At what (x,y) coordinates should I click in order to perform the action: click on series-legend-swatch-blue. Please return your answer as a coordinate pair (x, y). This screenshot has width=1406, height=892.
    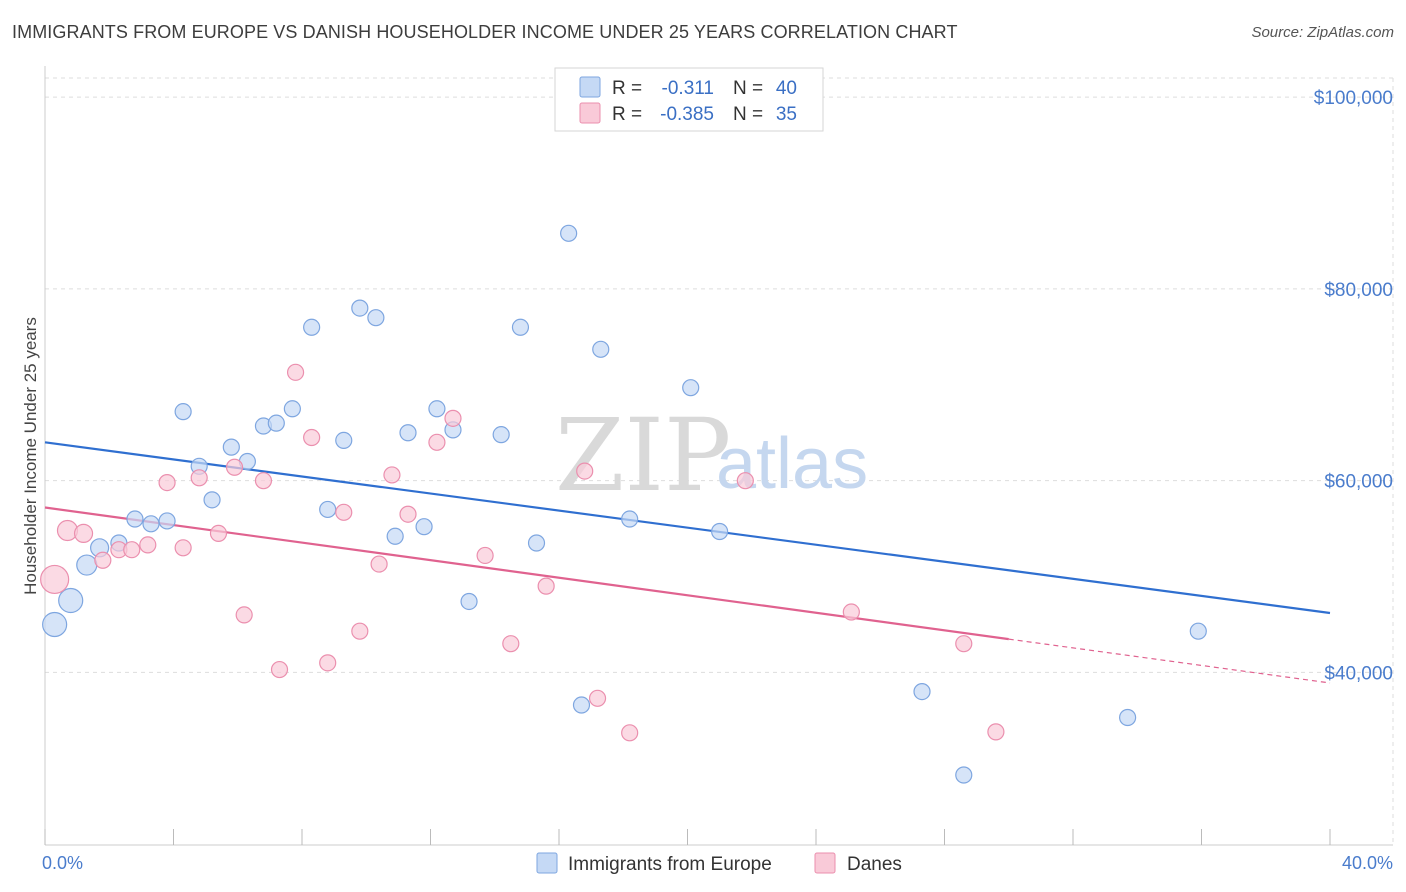
    Looking at the image, I should click on (547, 863).